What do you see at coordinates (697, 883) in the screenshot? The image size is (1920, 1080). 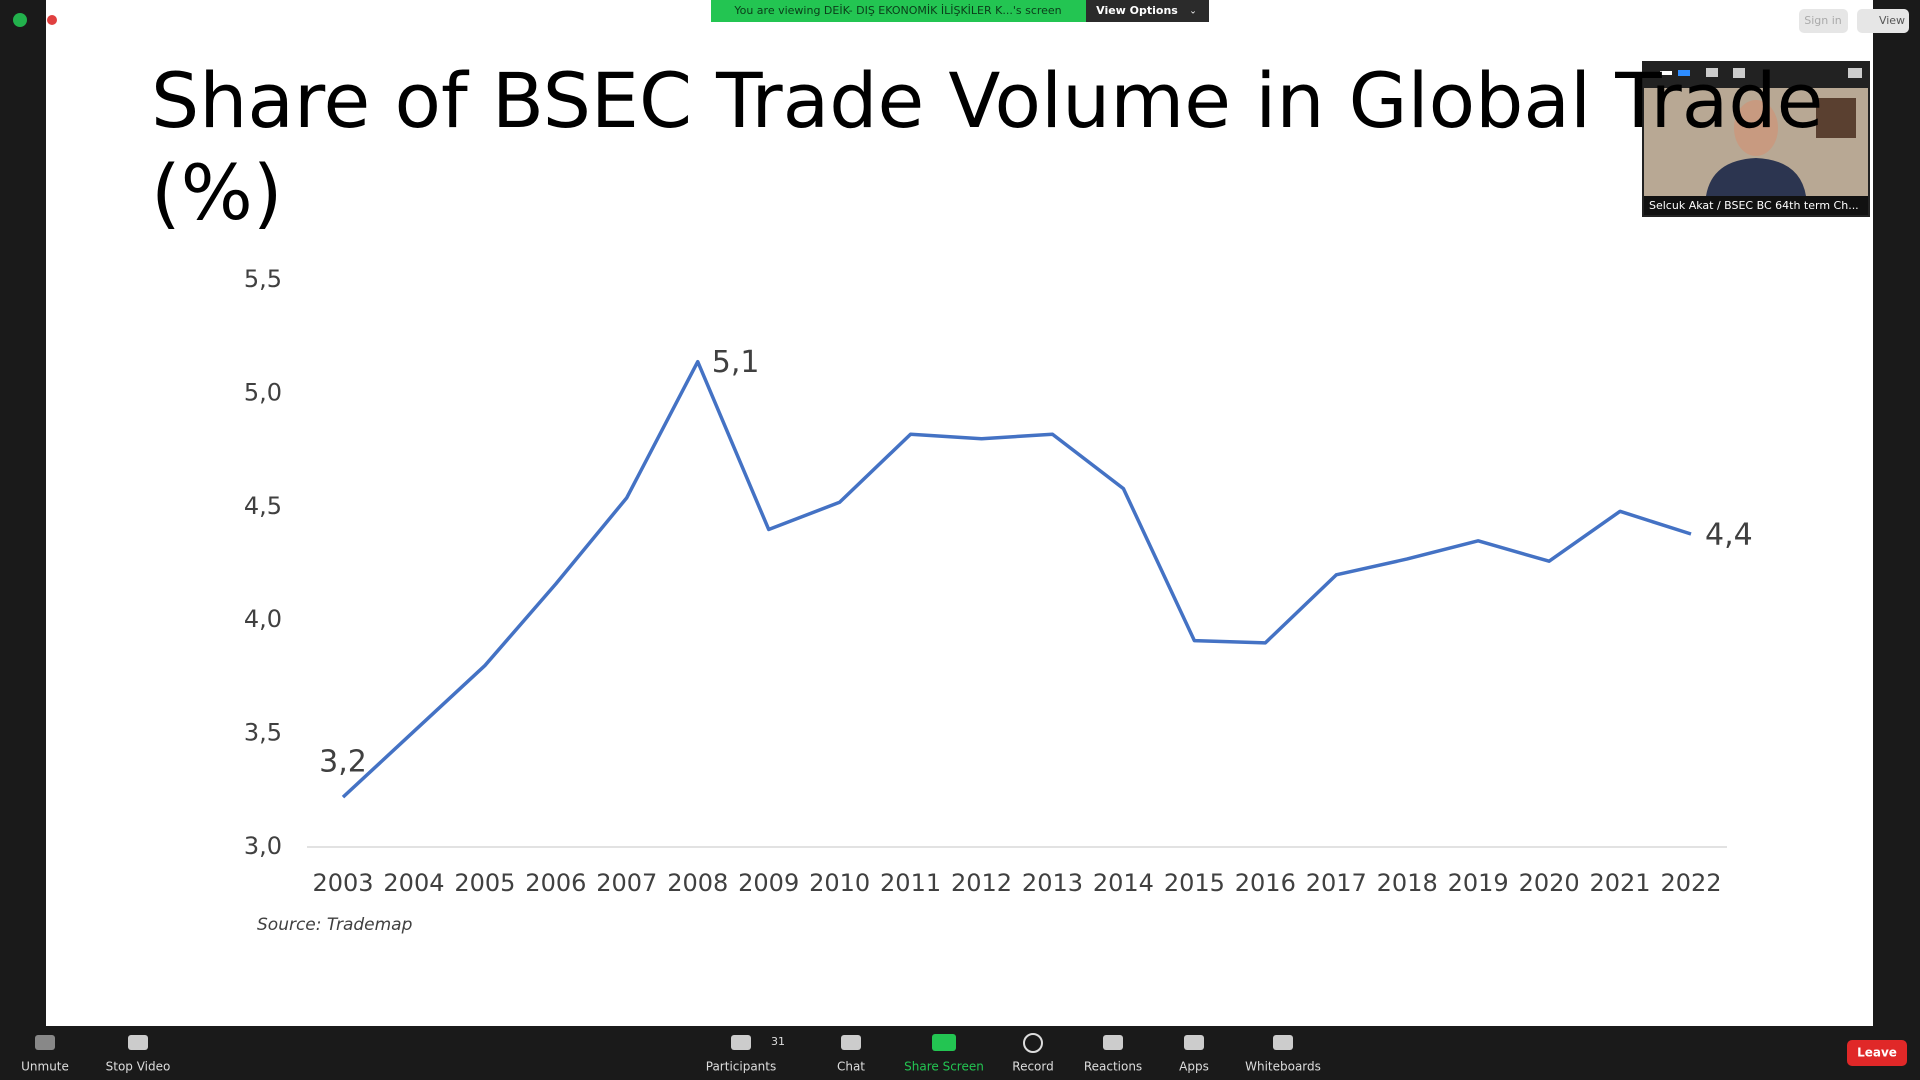 I see `x-tick-label: 2008` at bounding box center [697, 883].